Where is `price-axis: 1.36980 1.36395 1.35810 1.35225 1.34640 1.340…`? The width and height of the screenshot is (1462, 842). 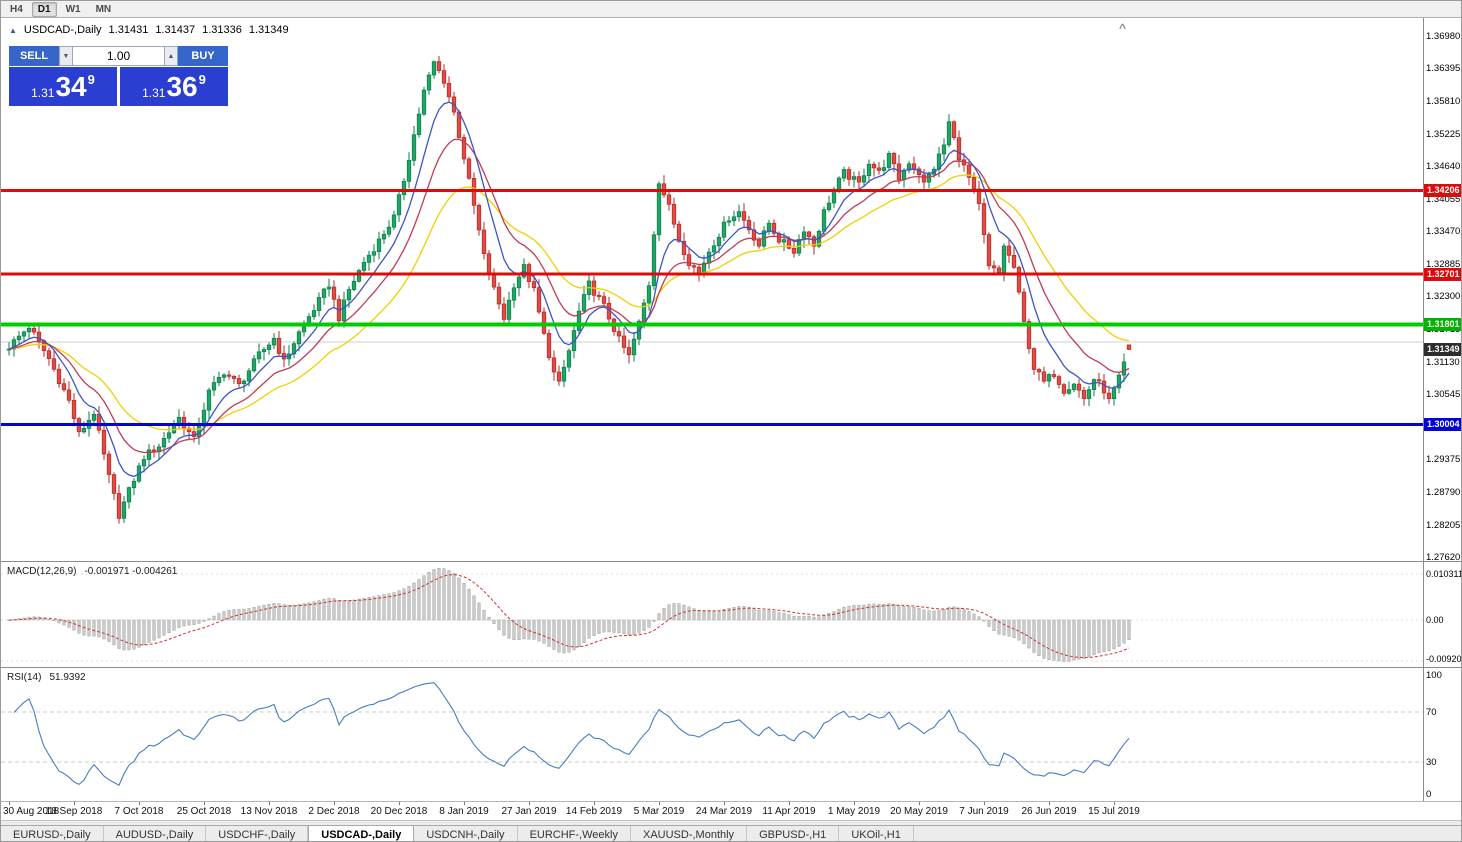
price-axis: 1.36980 1.36395 1.35810 1.35225 1.34640 1.340… is located at coordinates (1442, 290).